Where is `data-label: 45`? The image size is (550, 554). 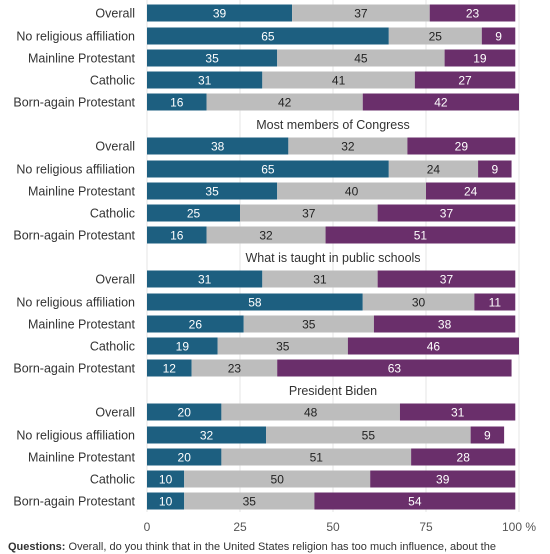 data-label: 45 is located at coordinates (361, 59).